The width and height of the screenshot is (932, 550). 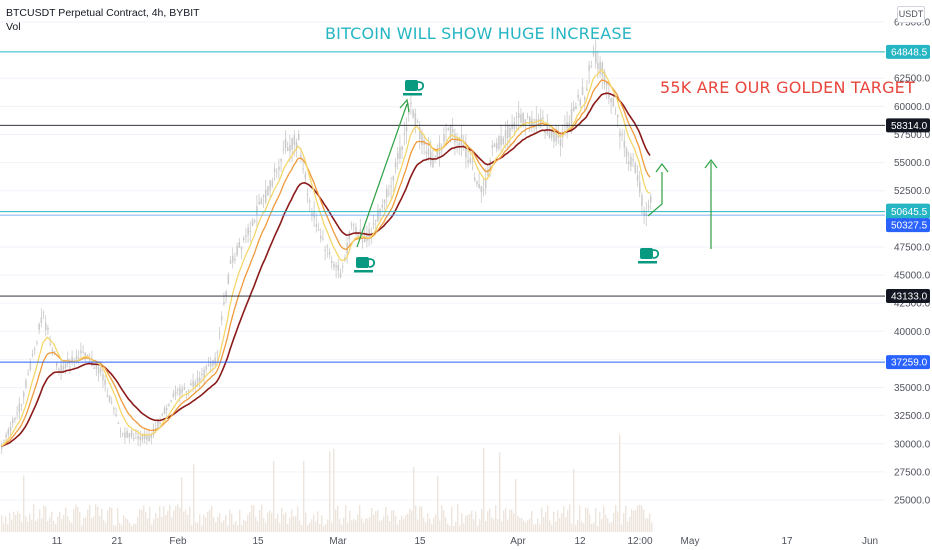 What do you see at coordinates (13, 27) in the screenshot?
I see `volume-legend: Vol` at bounding box center [13, 27].